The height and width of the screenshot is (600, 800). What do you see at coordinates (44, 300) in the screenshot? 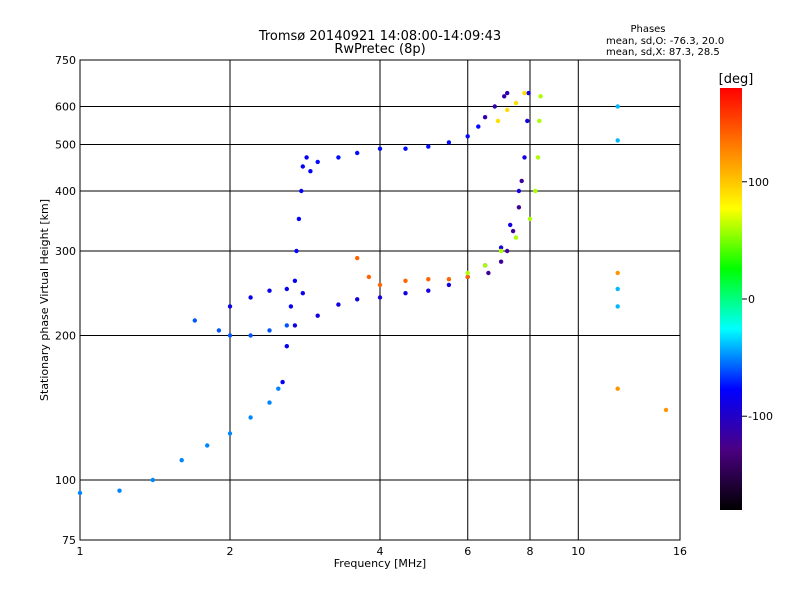
I see `y-axis-label: Stationary phase Virtual Height [km]` at bounding box center [44, 300].